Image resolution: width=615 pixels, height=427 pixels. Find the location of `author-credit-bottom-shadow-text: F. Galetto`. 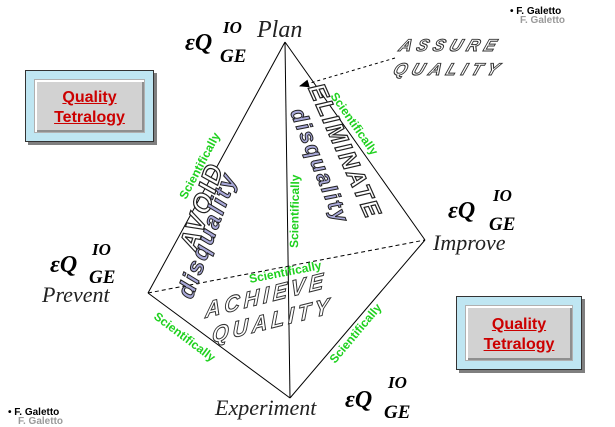

author-credit-bottom-shadow-text: F. Galetto is located at coordinates (41, 421).